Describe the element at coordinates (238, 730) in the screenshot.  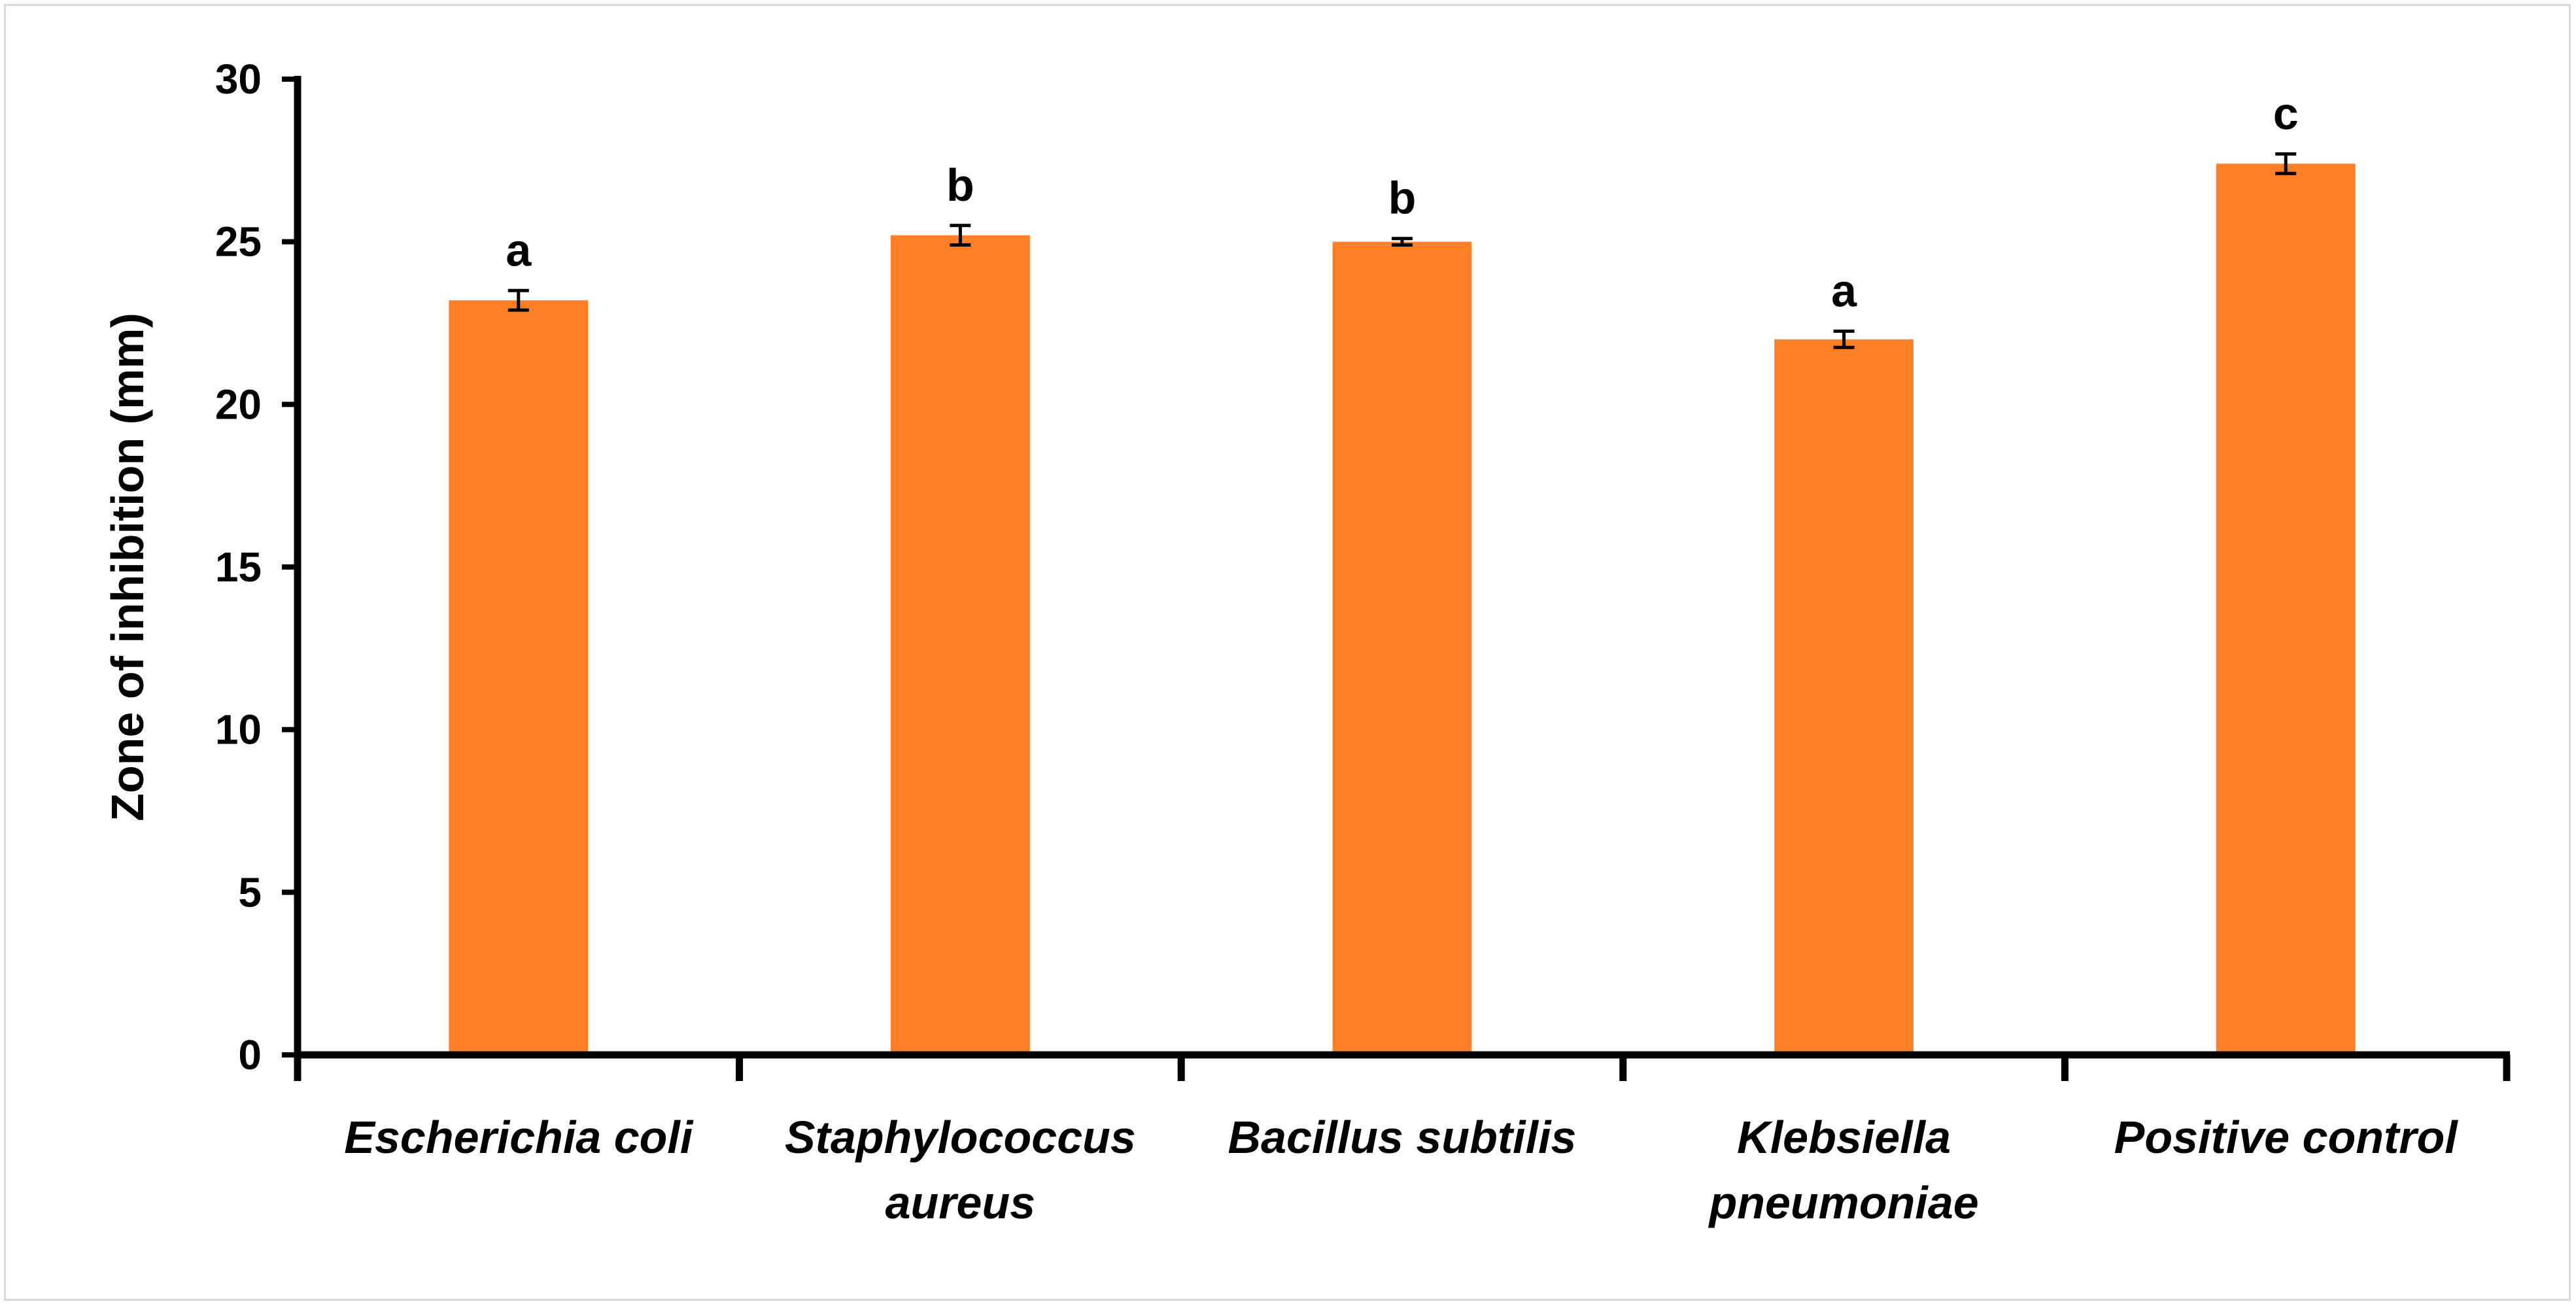
I see `y-tick-label-10: 10` at that location.